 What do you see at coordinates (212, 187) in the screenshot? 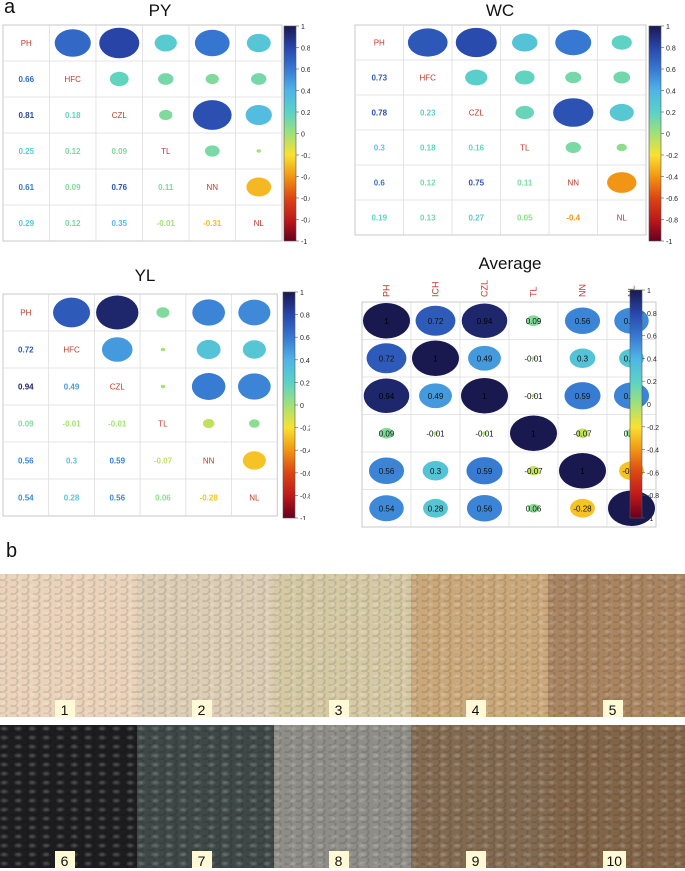
I see `diagonal-label: NN` at bounding box center [212, 187].